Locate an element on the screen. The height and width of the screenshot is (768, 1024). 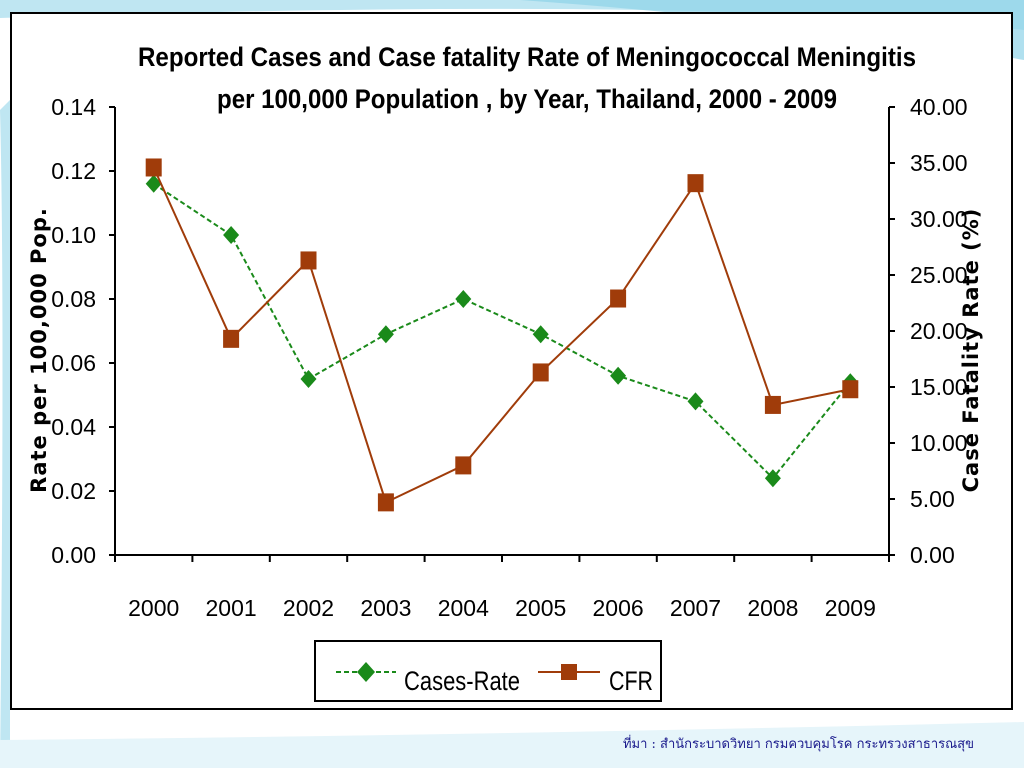
y-right-tick-label: 25.00 is located at coordinates (939, 275).